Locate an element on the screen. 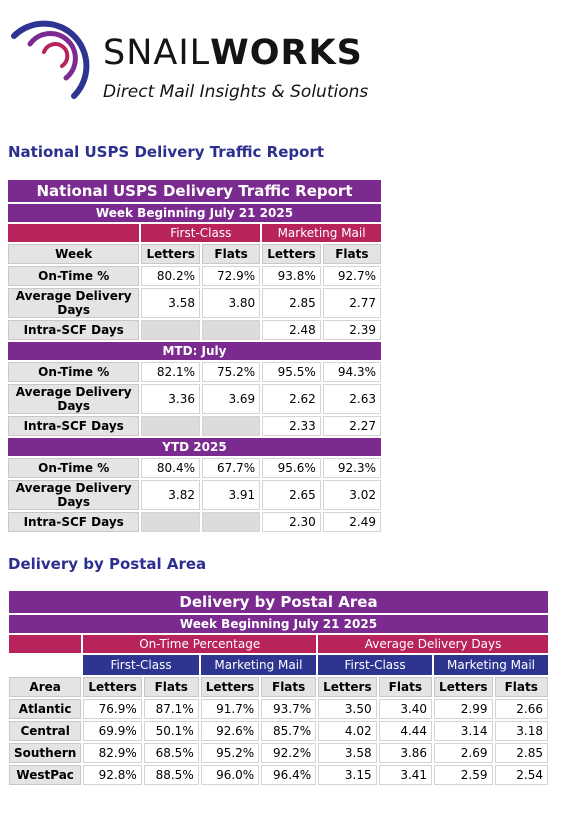 Image resolution: width=563 pixels, height=818 pixels. table-cell: 96.0% is located at coordinates (230, 775).